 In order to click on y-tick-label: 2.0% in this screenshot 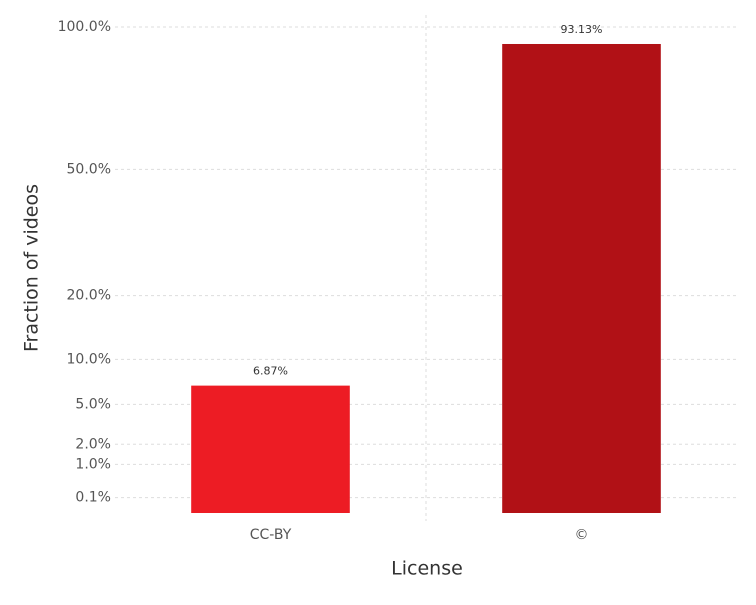, I will do `click(93, 444)`.